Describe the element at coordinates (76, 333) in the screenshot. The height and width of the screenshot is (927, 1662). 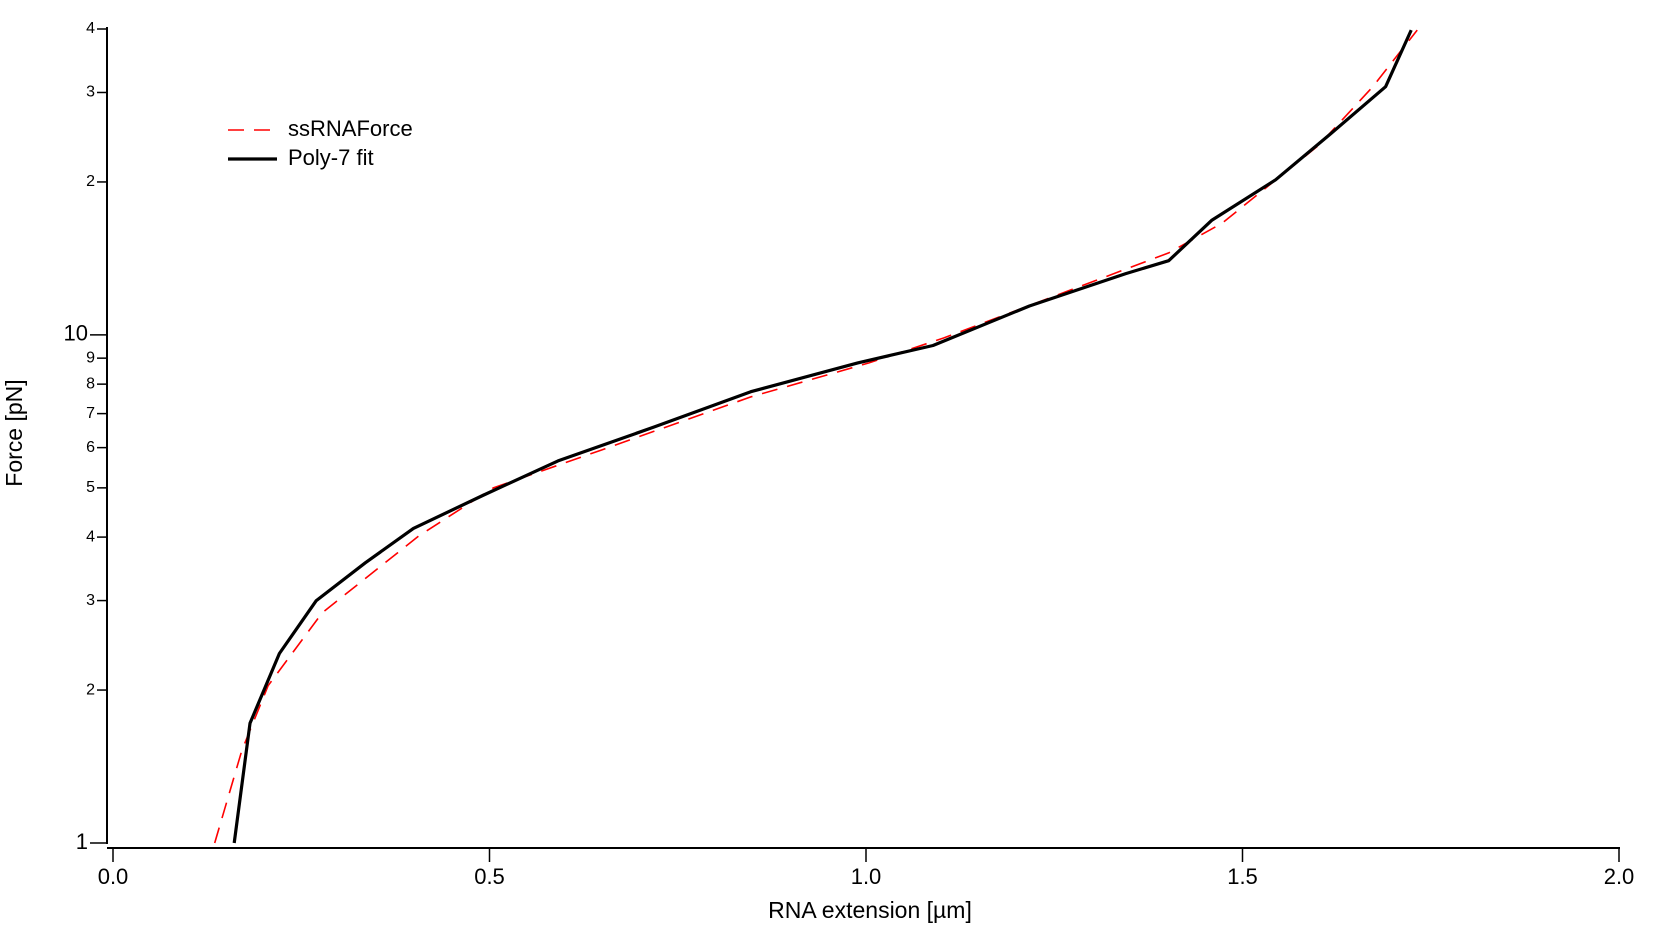
I see `y-tick-label: 10` at that location.